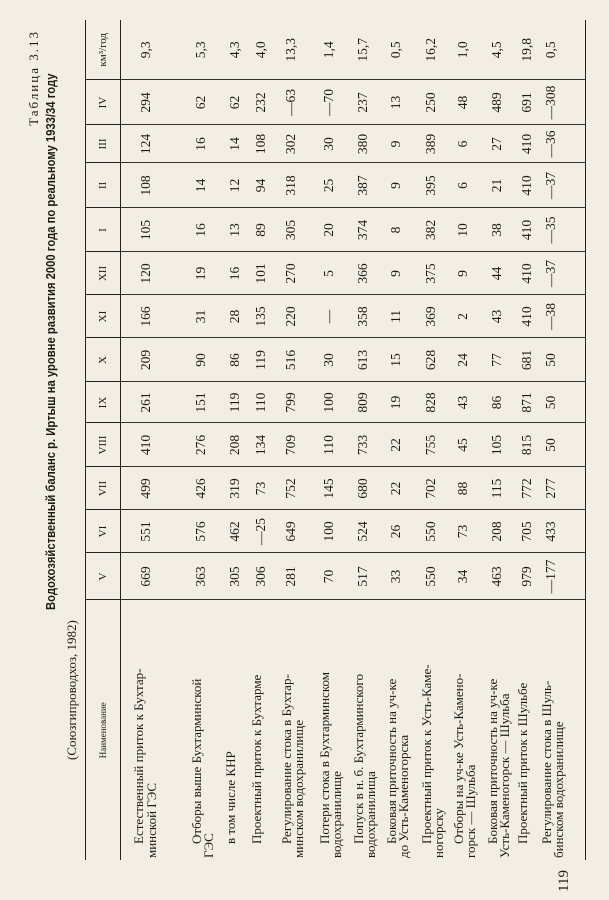  What do you see at coordinates (364, 488) in the screenshot?
I see `cell-vii: 680` at bounding box center [364, 488].